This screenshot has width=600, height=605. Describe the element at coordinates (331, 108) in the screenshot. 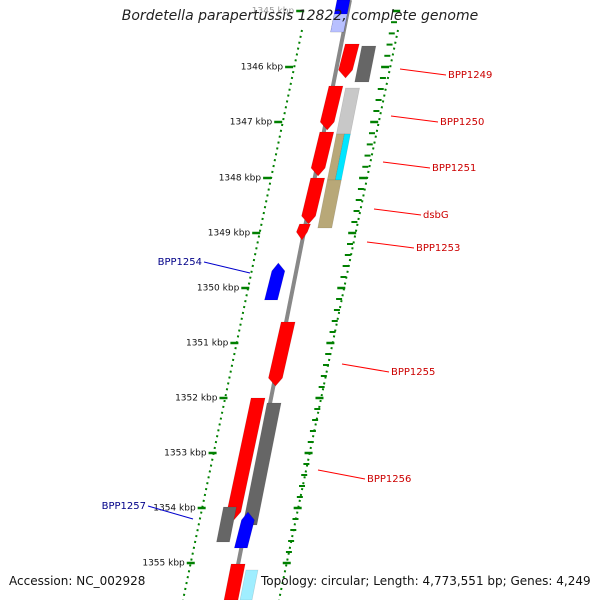

I see `gene-feature-bpp1250` at that location.